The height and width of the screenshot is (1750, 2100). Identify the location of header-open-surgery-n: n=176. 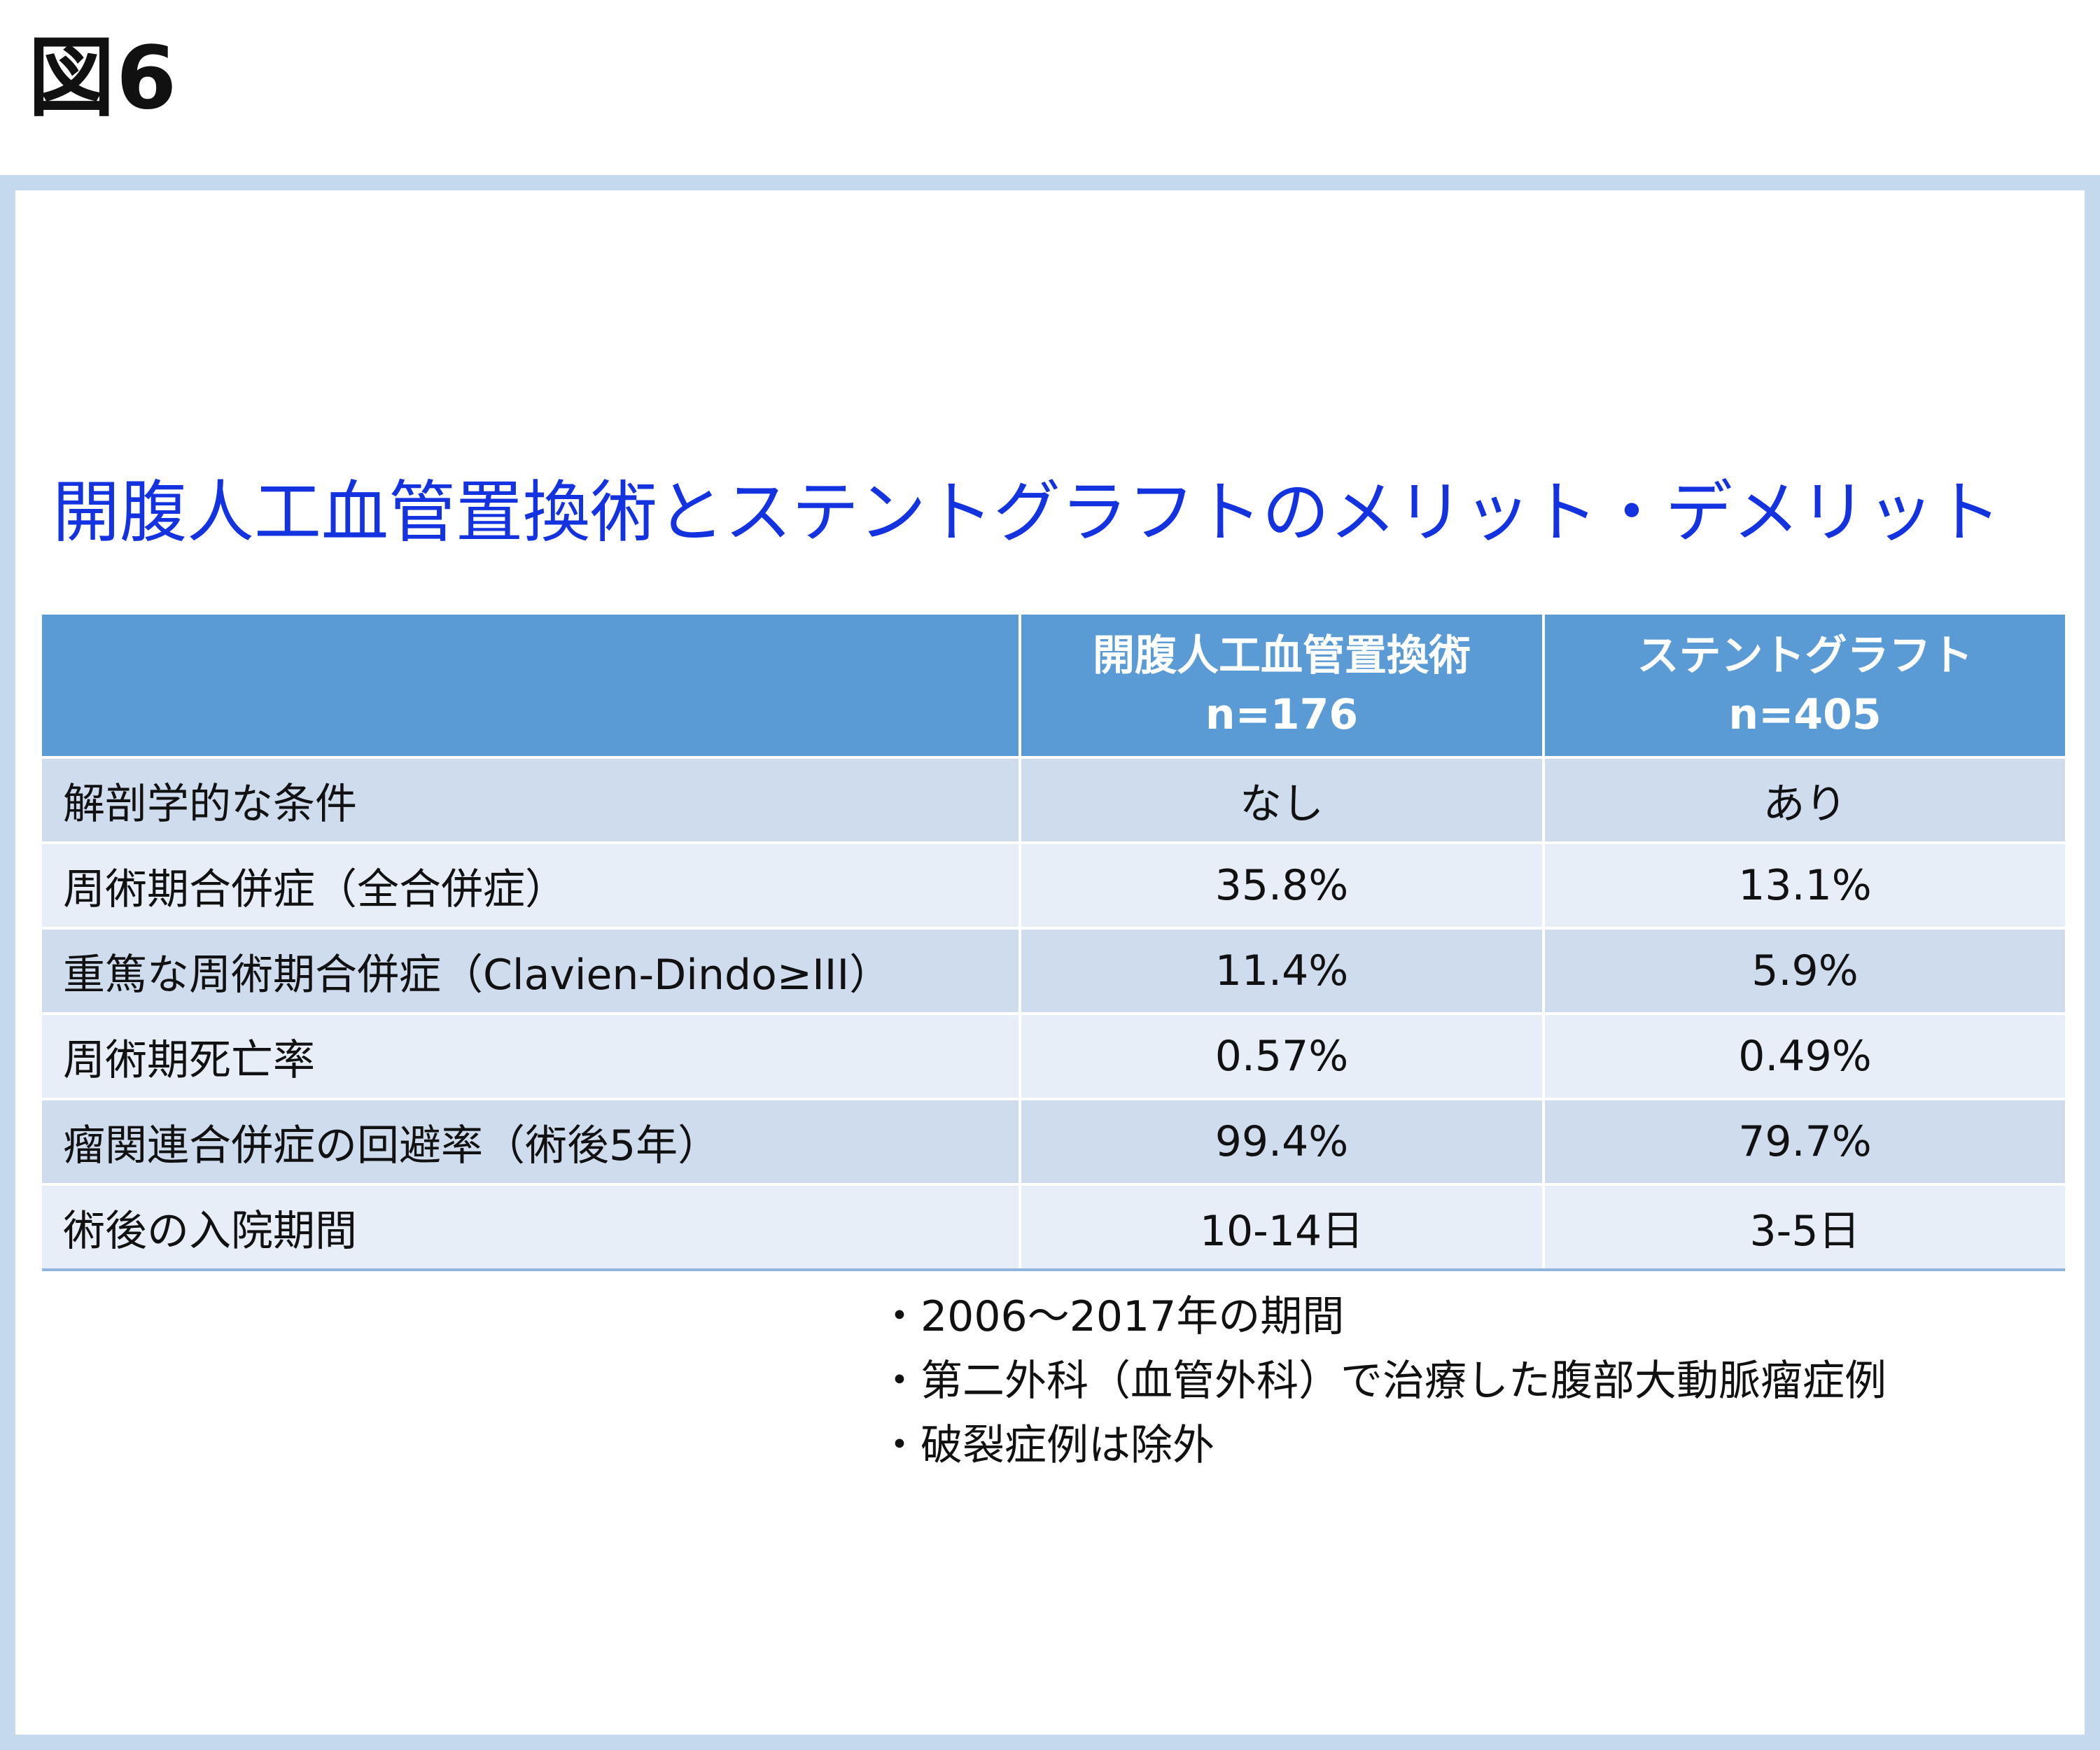
(1282, 714).